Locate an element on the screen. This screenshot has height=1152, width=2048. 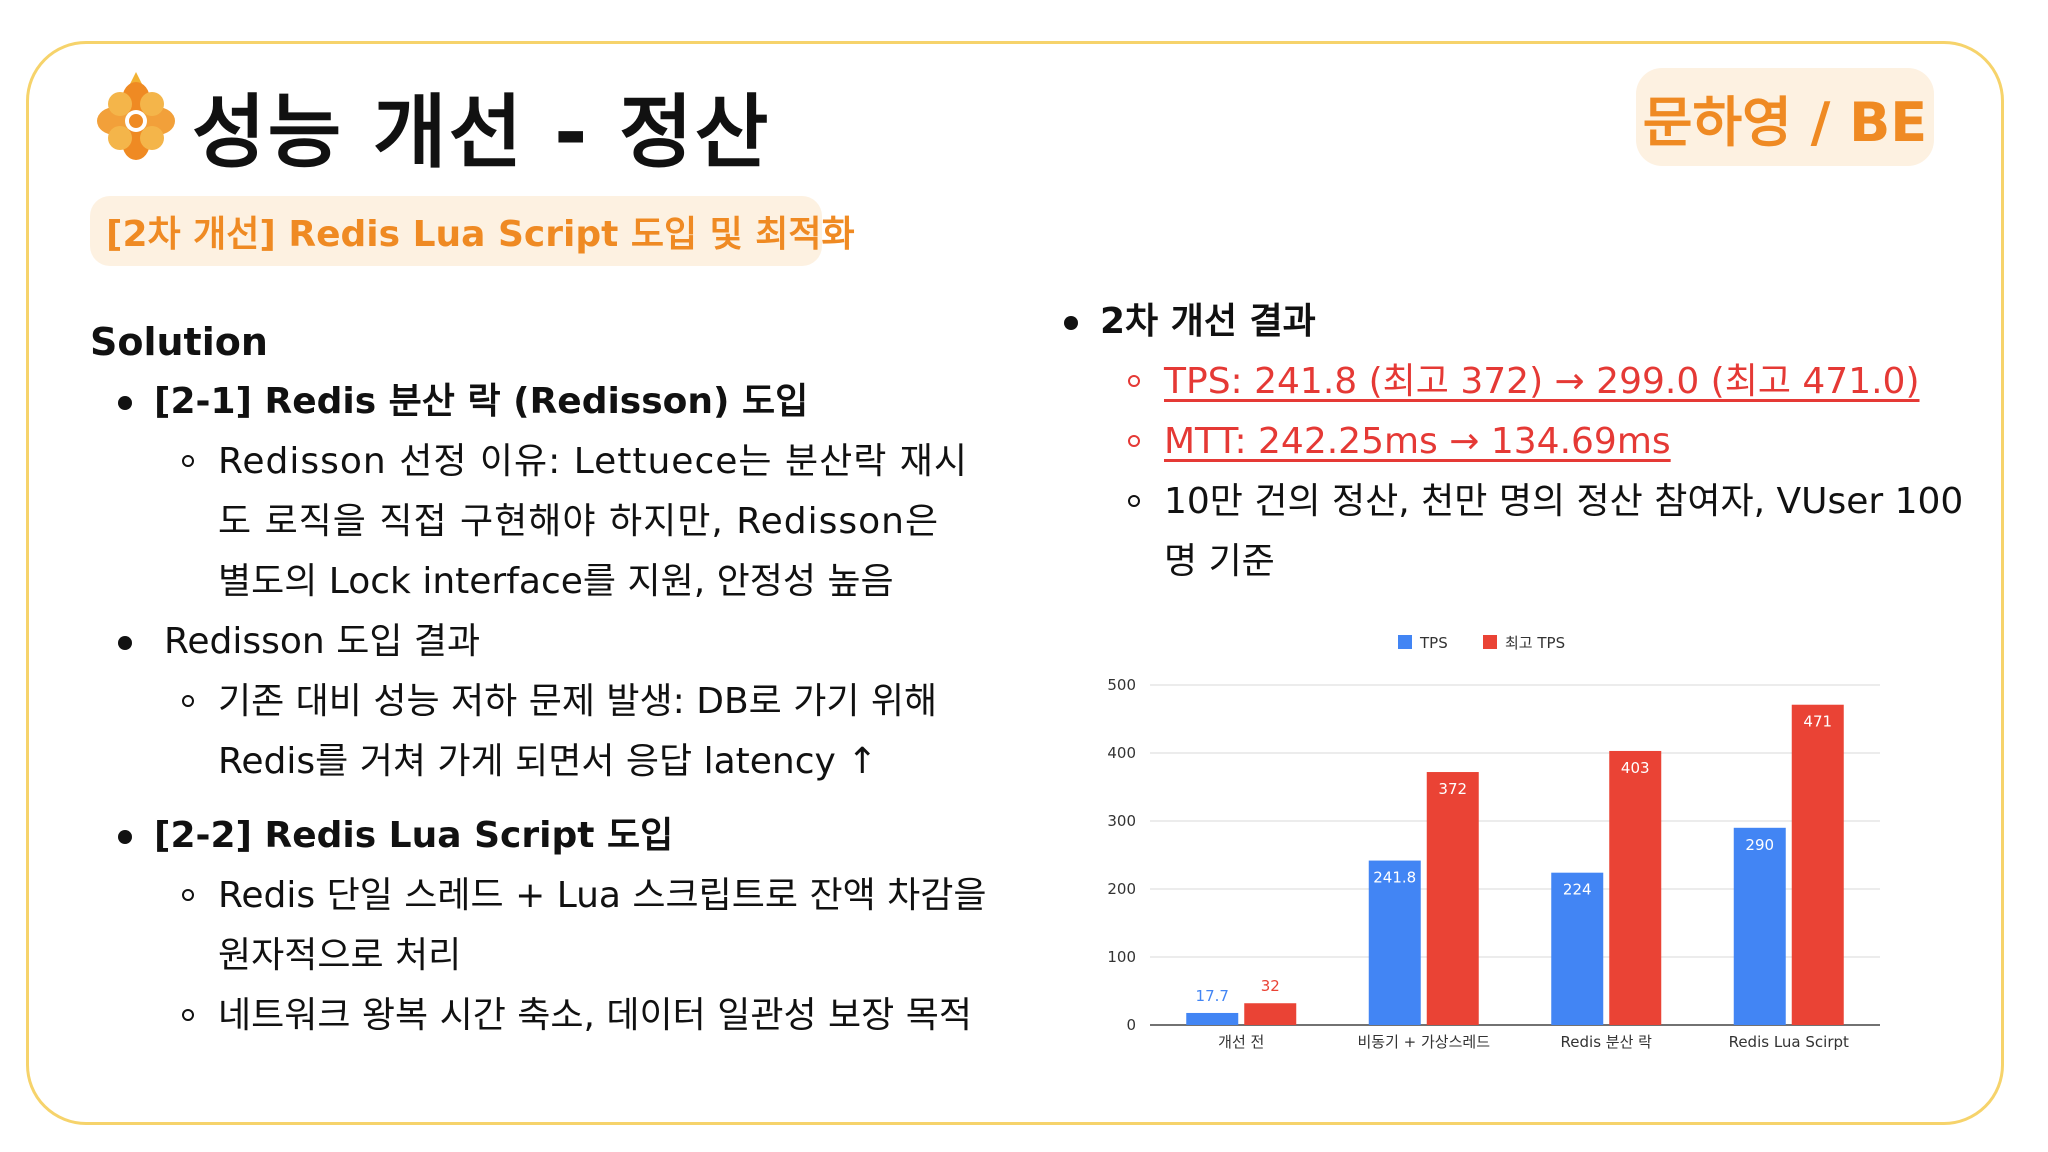
data-label: 290 is located at coordinates (1759, 845).